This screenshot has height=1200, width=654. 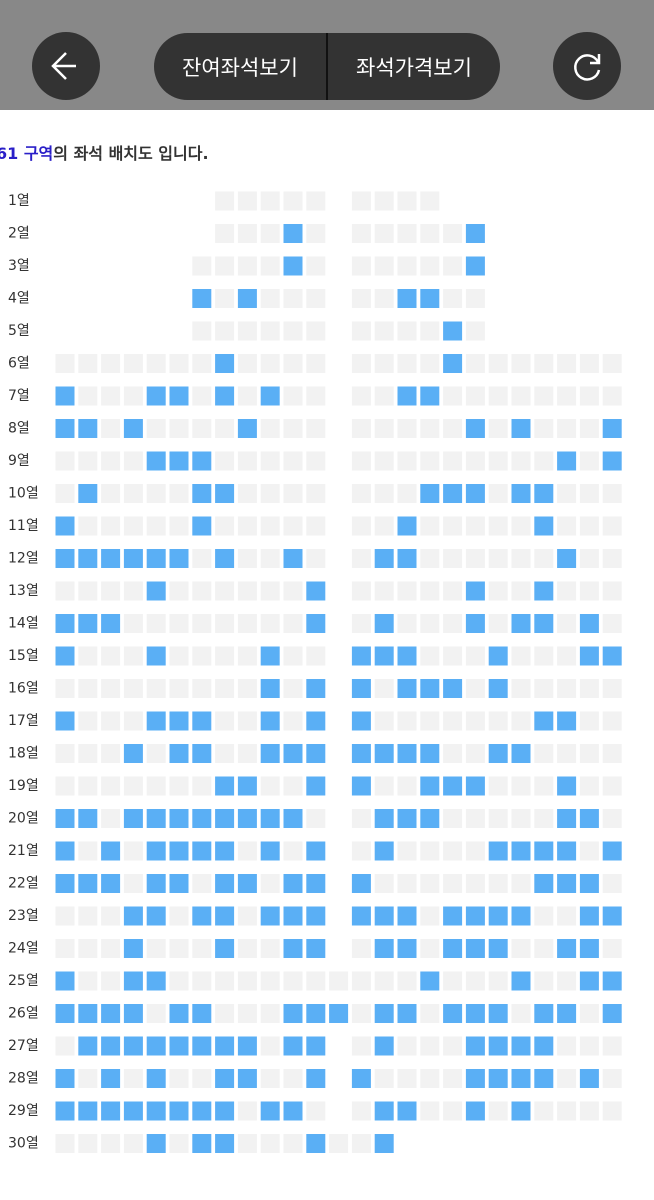 I want to click on back-button, so click(x=66, y=66).